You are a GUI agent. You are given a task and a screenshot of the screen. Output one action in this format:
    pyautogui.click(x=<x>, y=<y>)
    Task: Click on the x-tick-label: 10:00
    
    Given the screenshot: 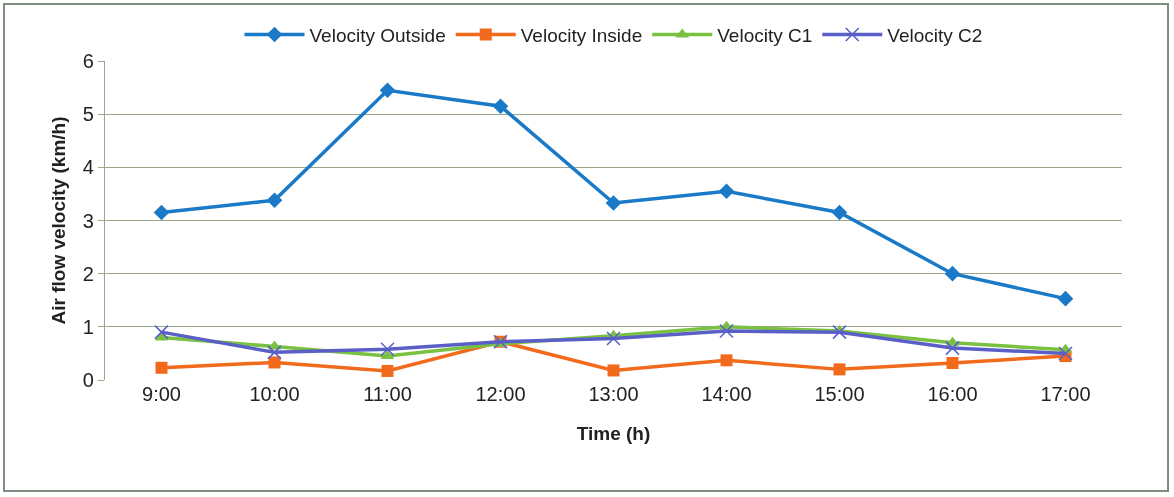 What is the action you would take?
    pyautogui.click(x=274, y=394)
    